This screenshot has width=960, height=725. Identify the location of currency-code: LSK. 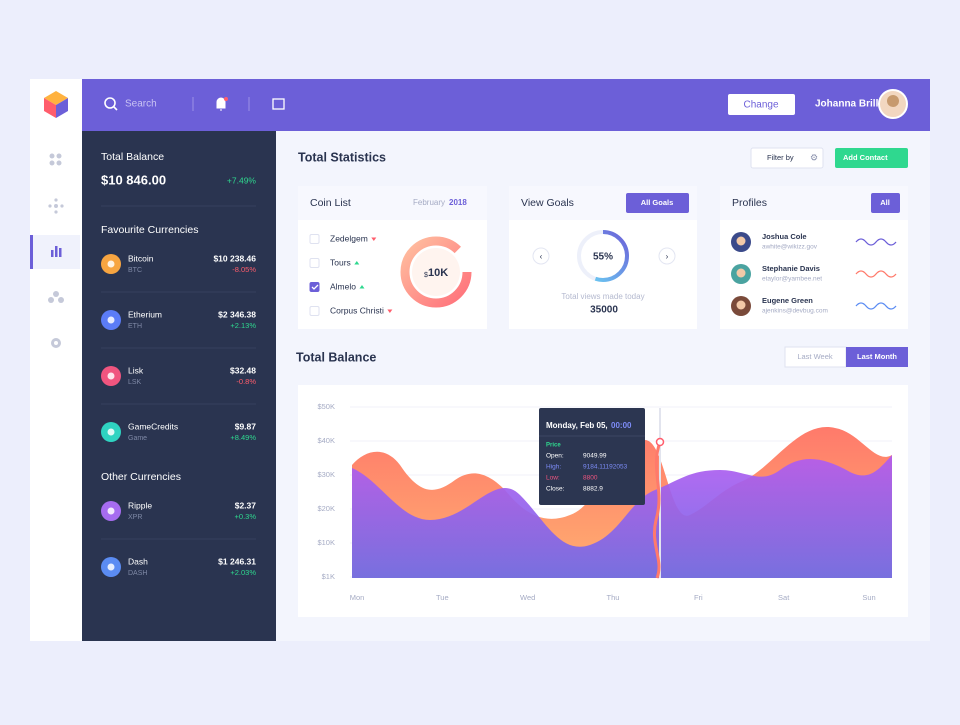
(135, 382).